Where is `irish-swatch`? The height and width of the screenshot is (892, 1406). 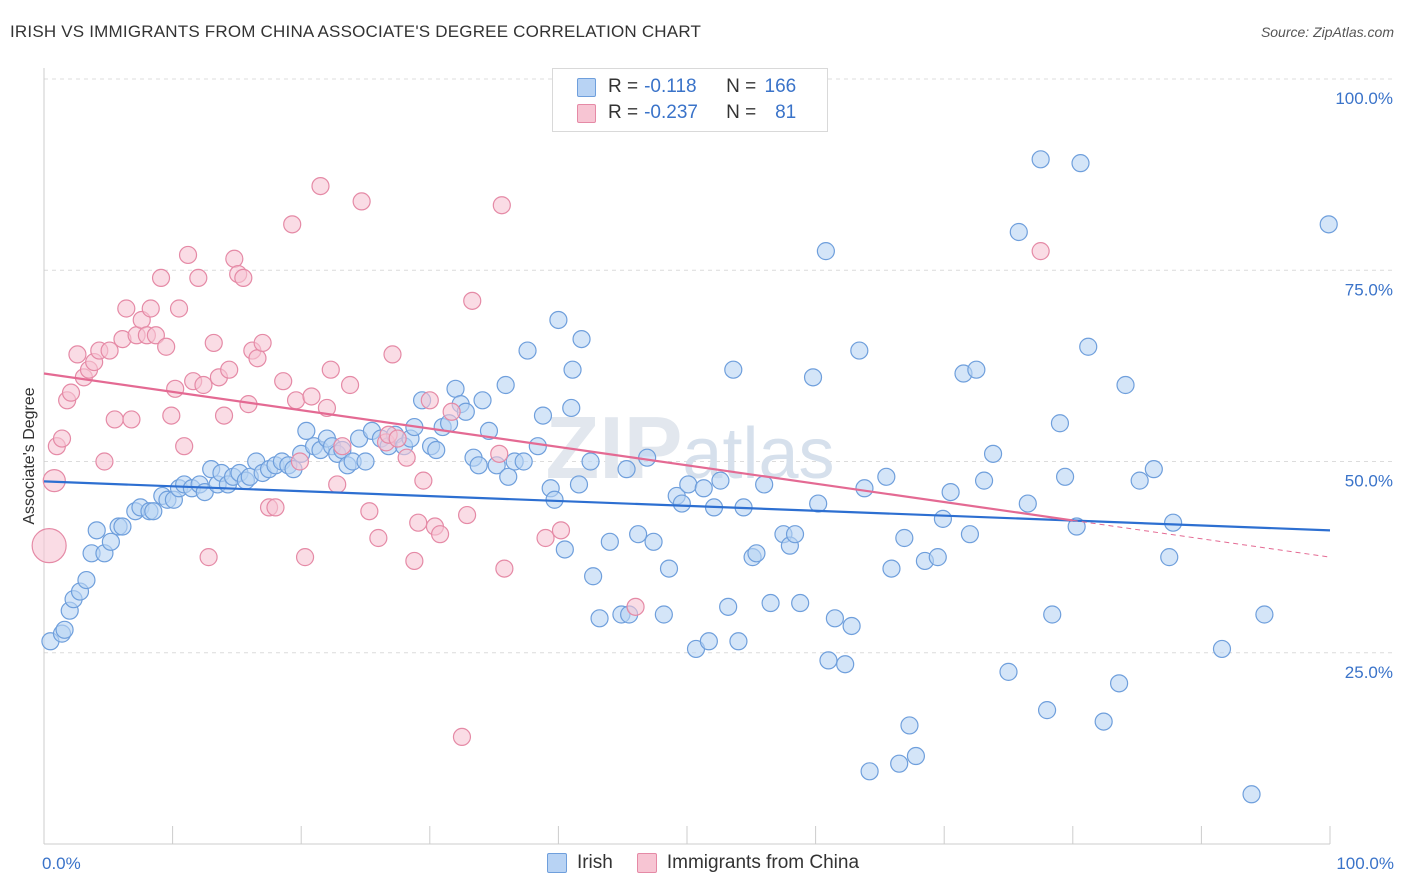 irish-swatch is located at coordinates (586, 87).